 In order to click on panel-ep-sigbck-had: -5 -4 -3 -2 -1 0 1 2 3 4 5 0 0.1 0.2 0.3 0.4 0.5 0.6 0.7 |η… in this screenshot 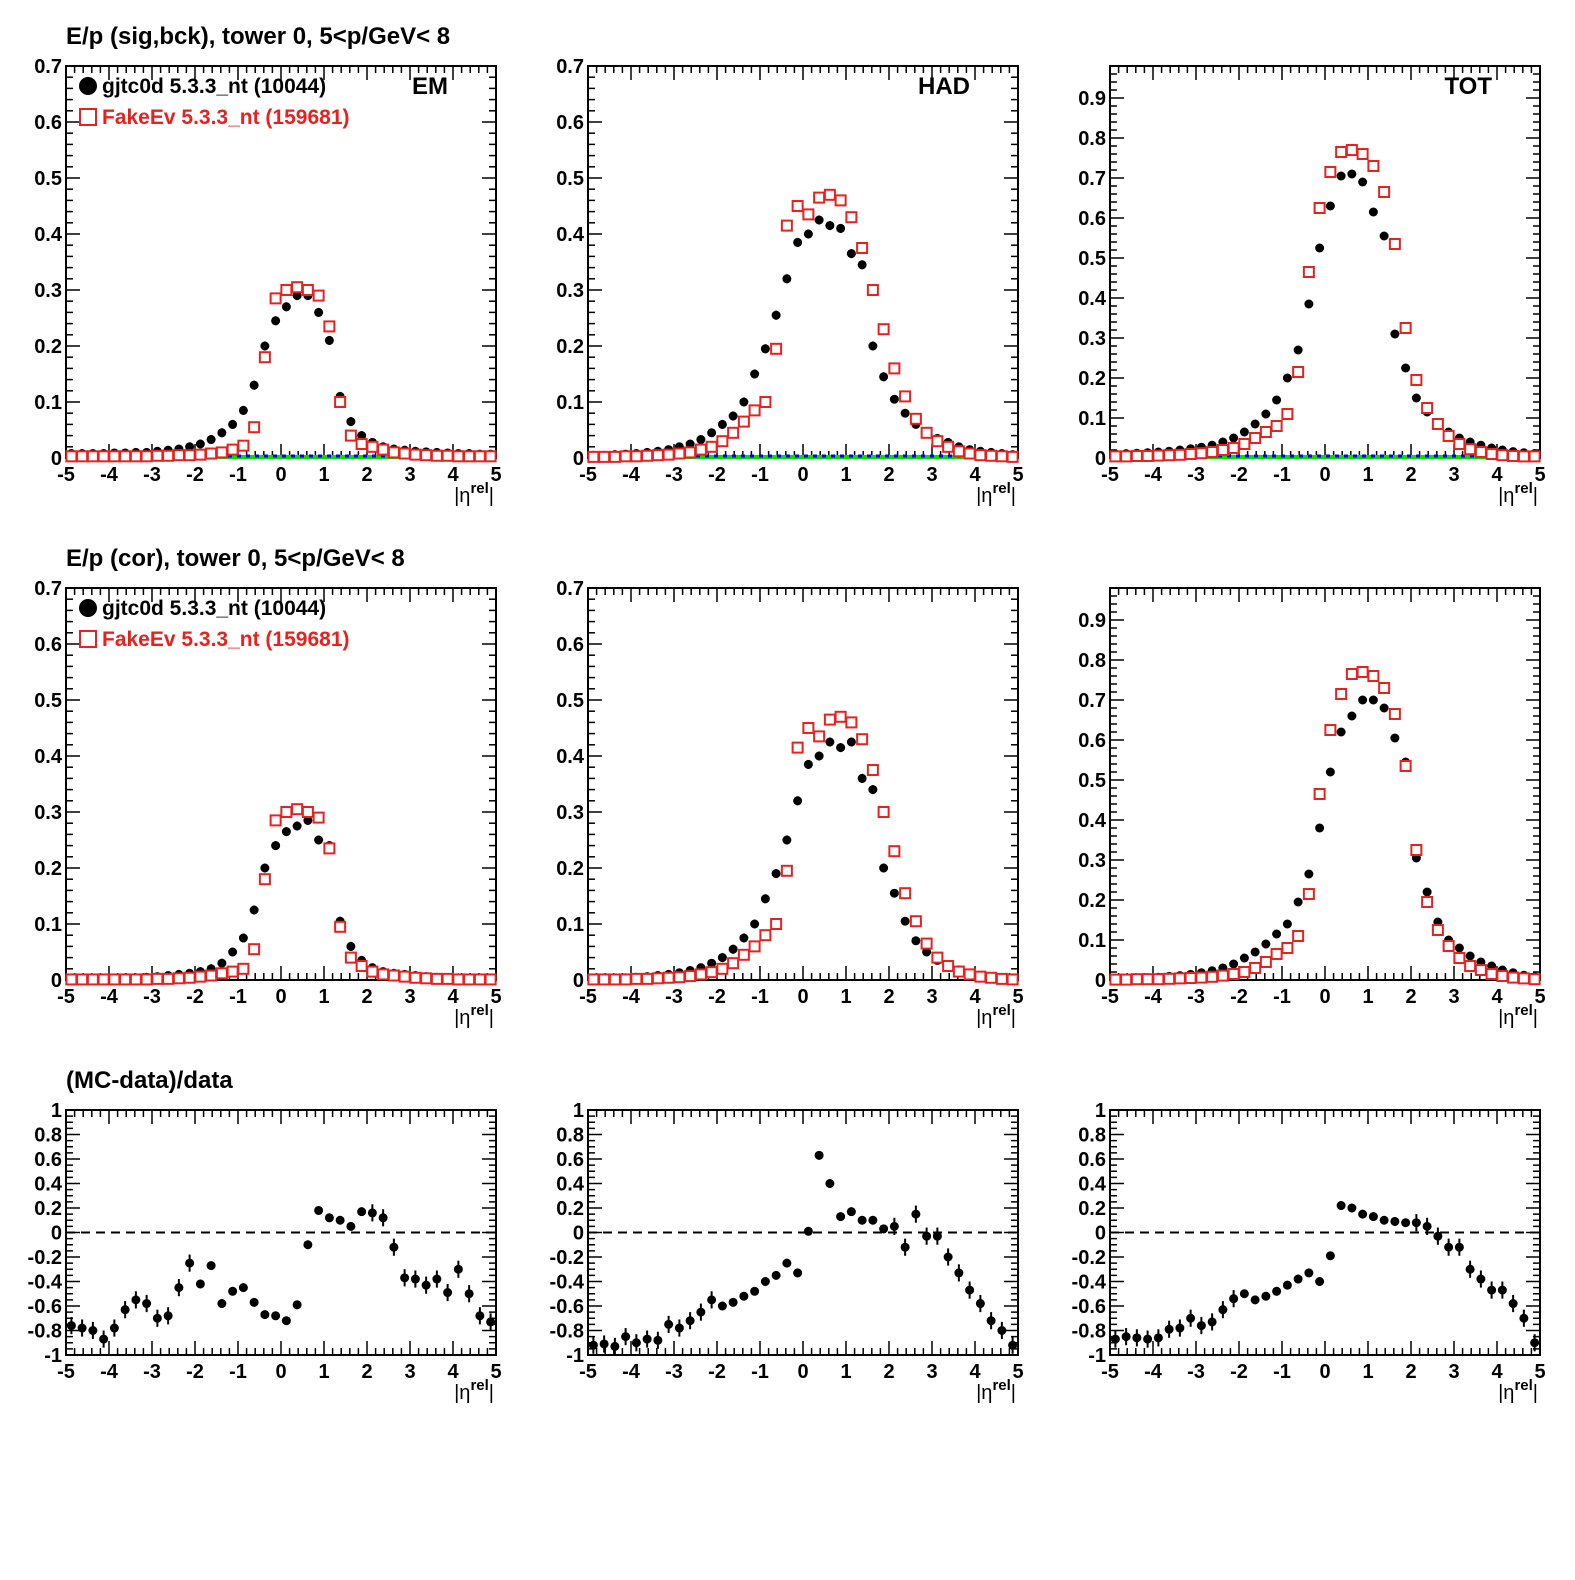, I will do `click(789, 281)`.